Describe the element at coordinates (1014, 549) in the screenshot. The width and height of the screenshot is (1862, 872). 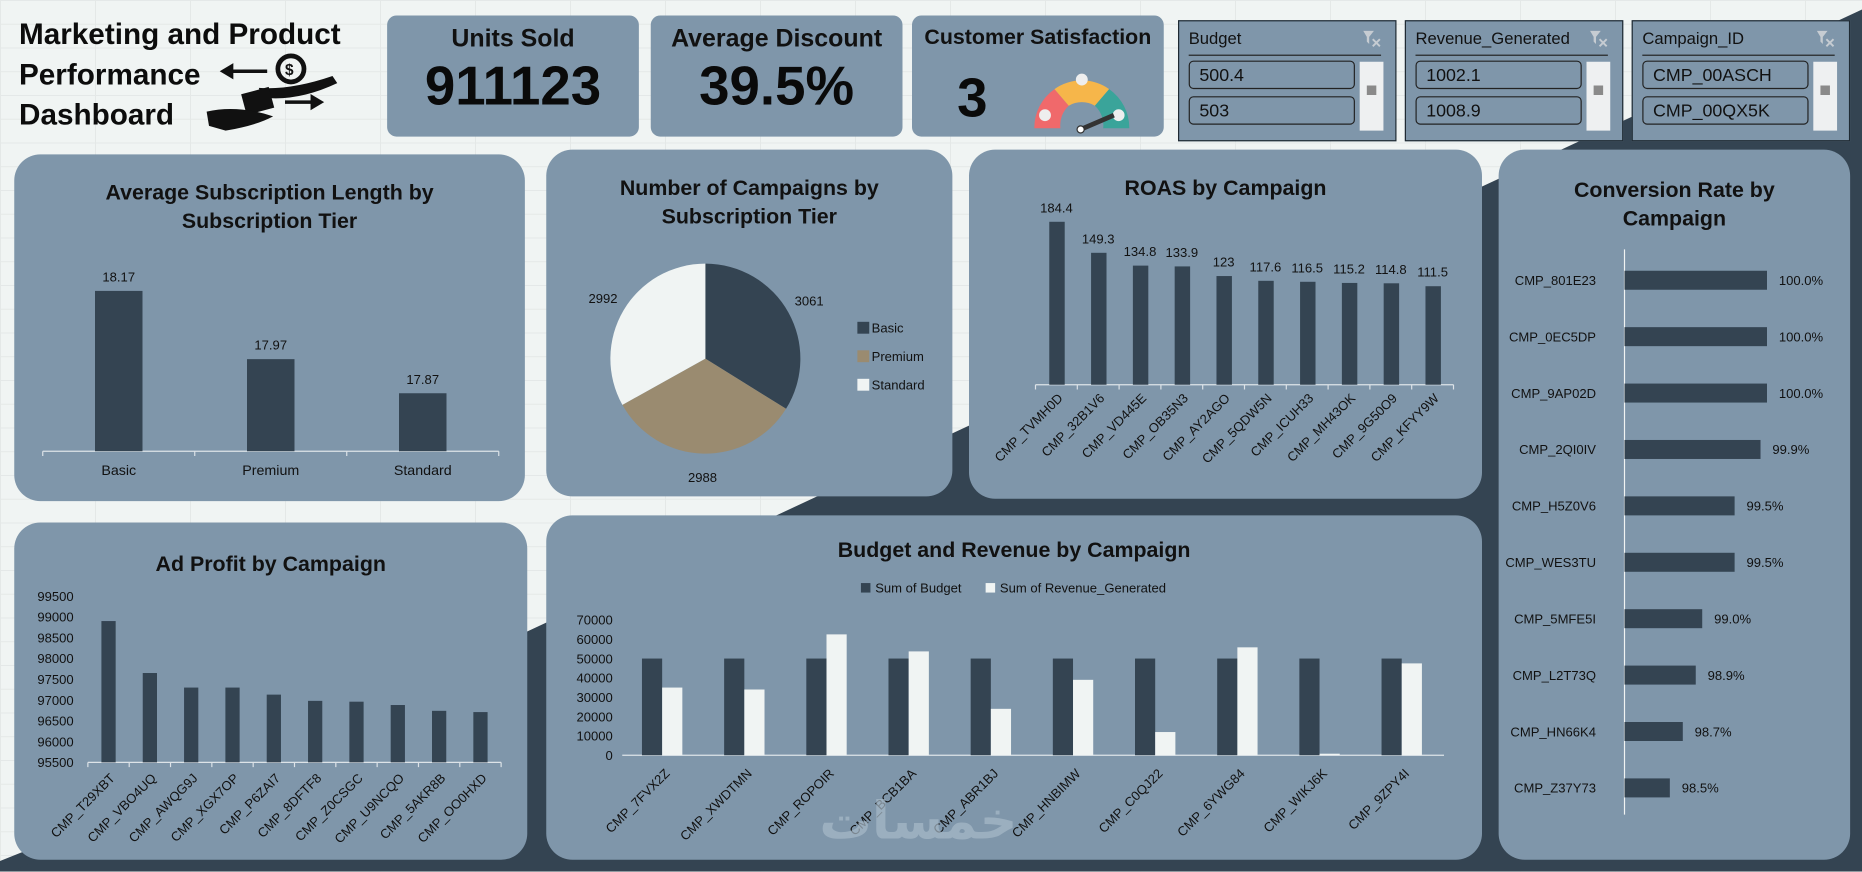
I see `chart-title: Budget and Revenue by Campaign` at that location.